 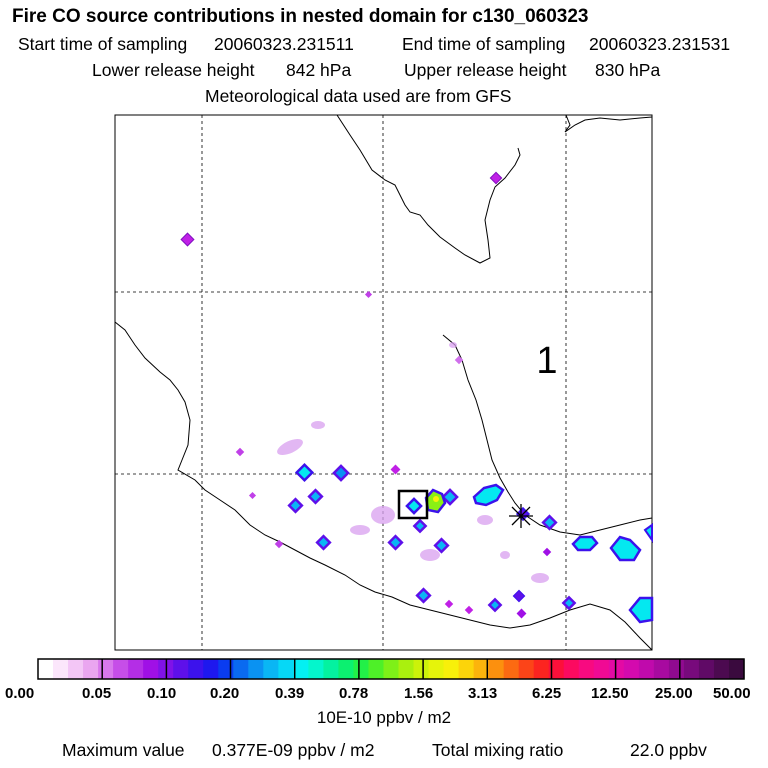 What do you see at coordinates (123, 750) in the screenshot?
I see `max-value-label: Maximum value` at bounding box center [123, 750].